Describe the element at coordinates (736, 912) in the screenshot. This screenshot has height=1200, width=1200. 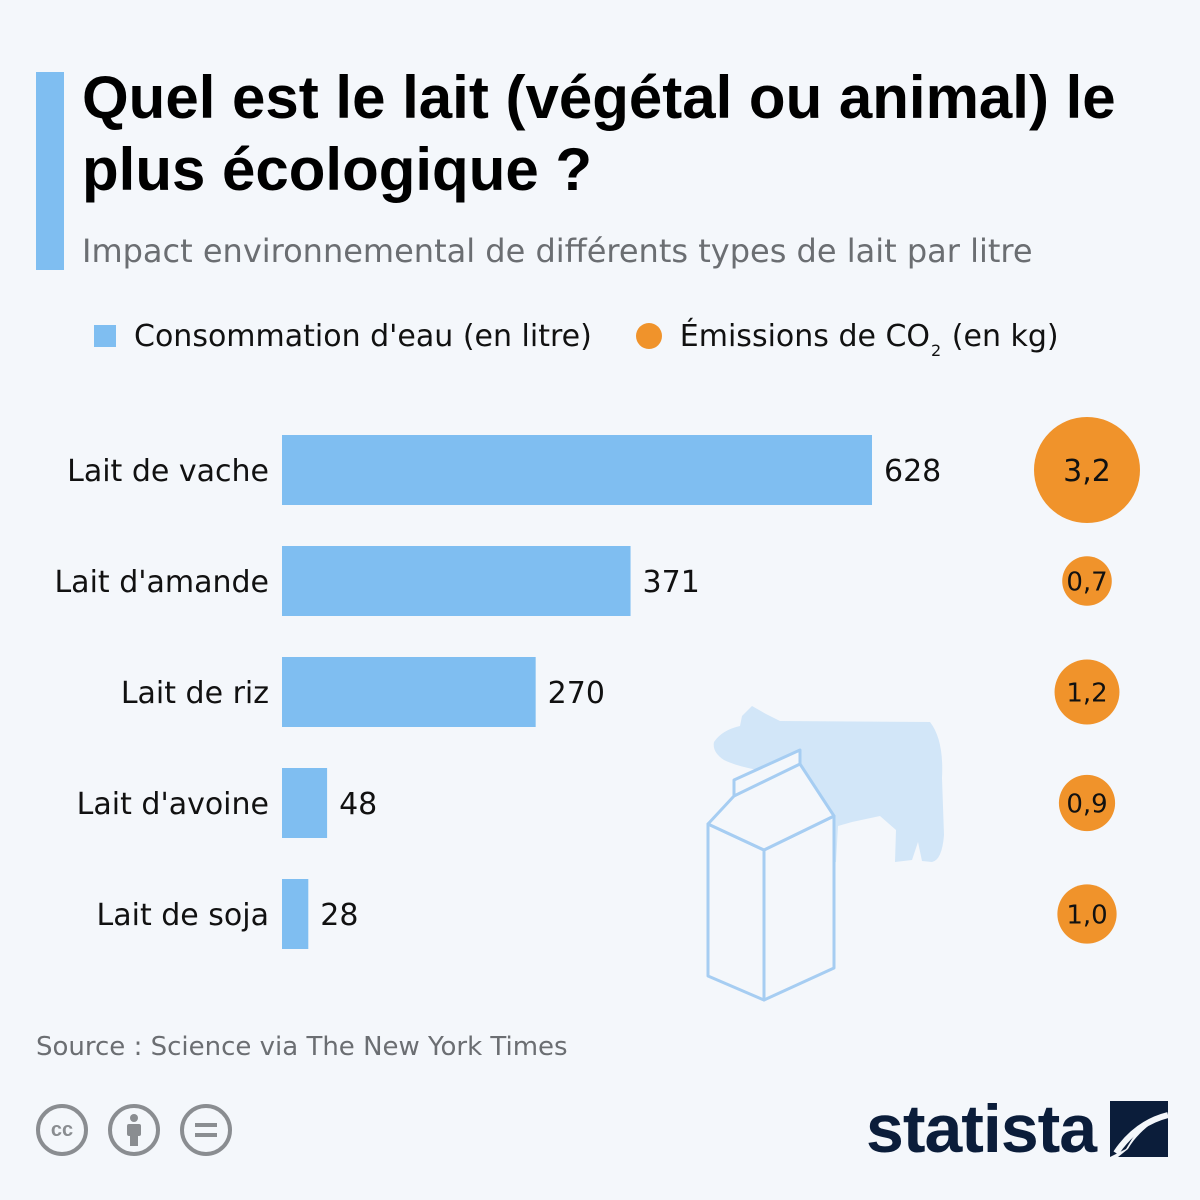
I see `milk-carton-side-icon` at that location.